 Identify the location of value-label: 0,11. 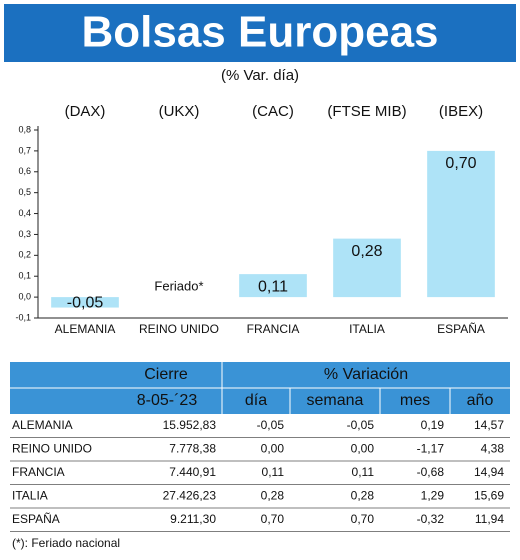
(273, 286).